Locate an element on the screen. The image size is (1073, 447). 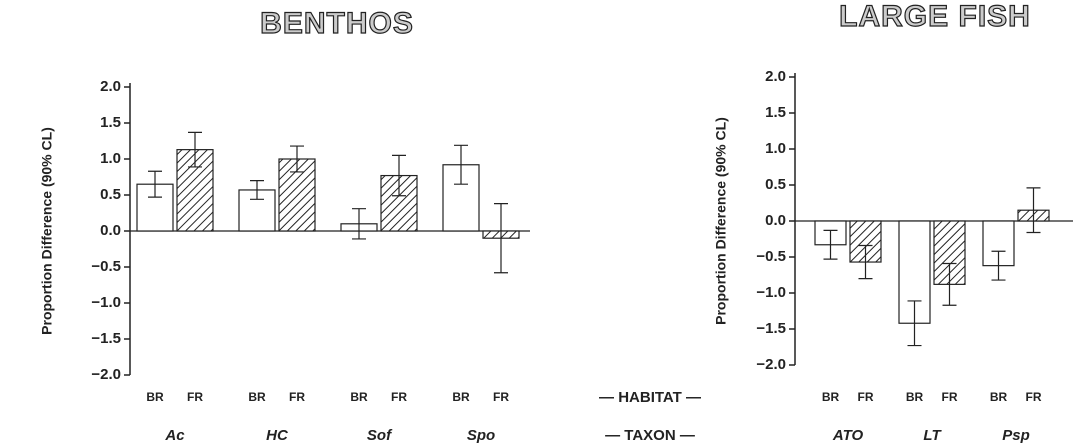
taxon-label: ATO is located at coordinates (848, 435).